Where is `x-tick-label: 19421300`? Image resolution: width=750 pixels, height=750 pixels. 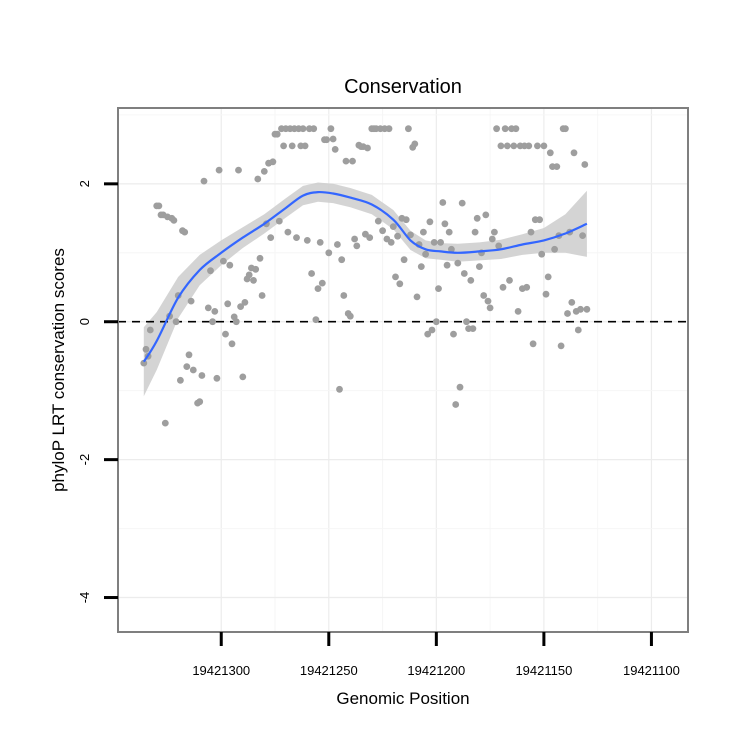 x-tick-label: 19421300 is located at coordinates (221, 670).